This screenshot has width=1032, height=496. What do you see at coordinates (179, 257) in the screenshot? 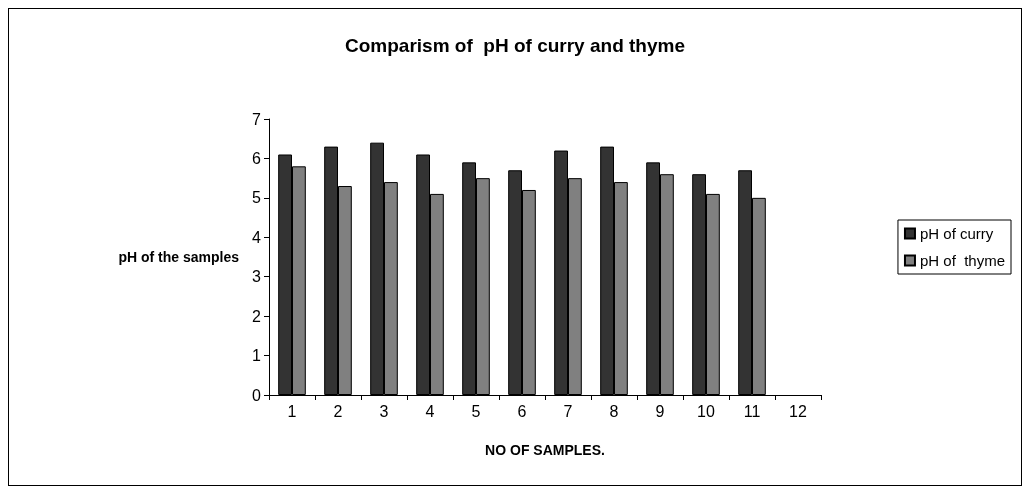
I see `y-axis-title: pH of the samples` at bounding box center [179, 257].